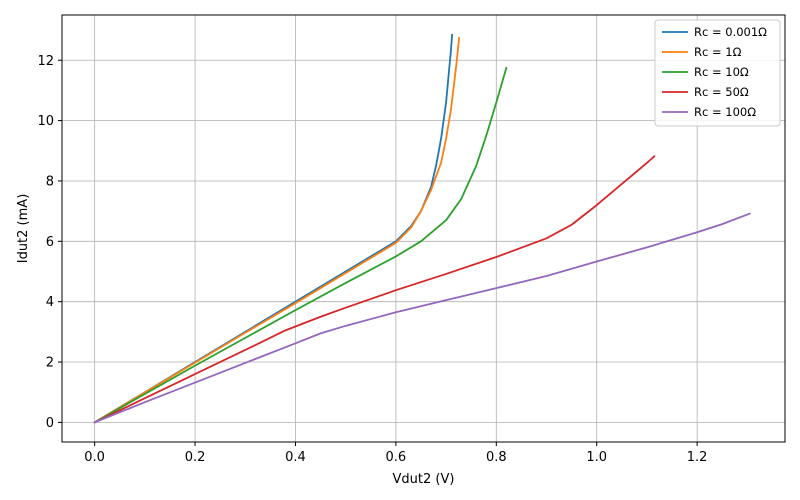 The width and height of the screenshot is (800, 500). I want to click on x-tick-label: 1.2, so click(697, 457).